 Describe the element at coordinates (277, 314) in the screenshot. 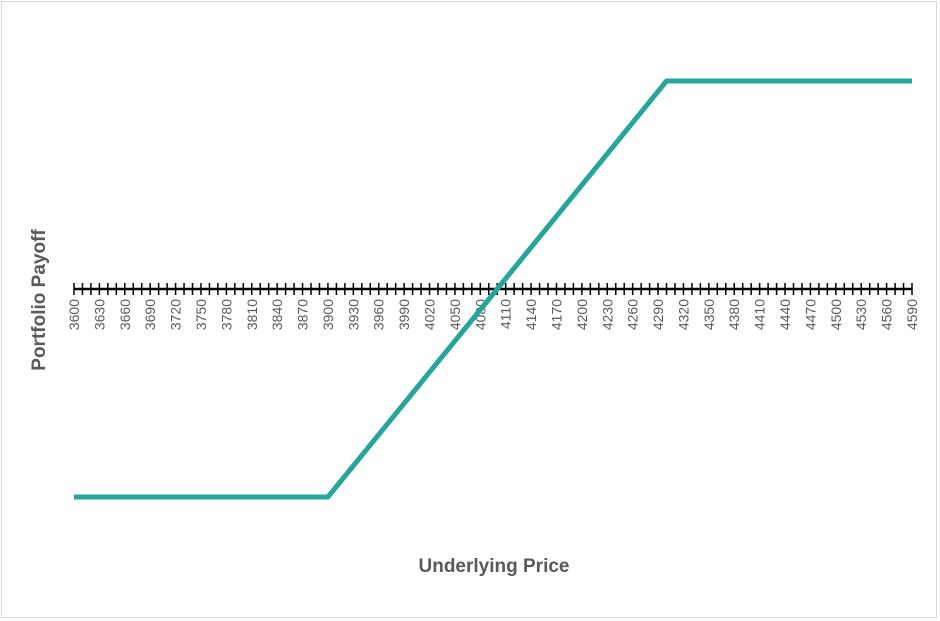

I see `x-tick-label: 3840` at that location.